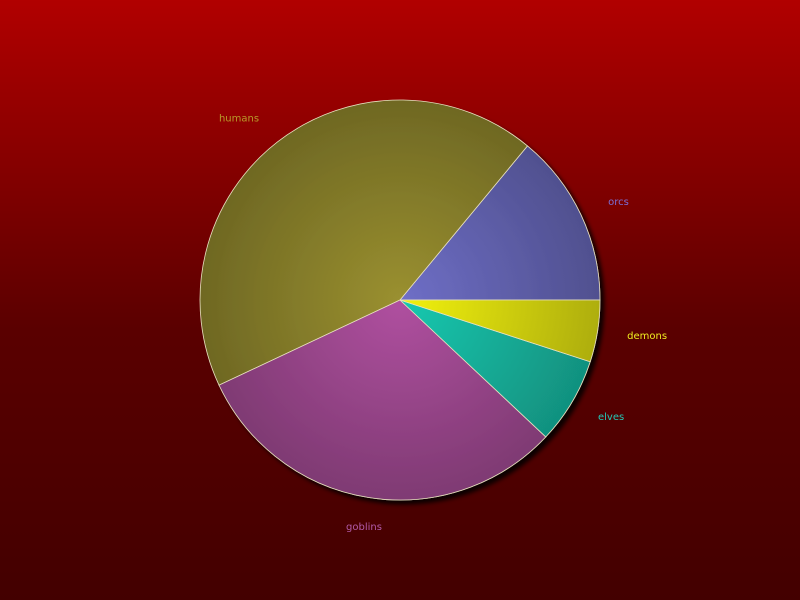  Describe the element at coordinates (500, 331) in the screenshot. I see `pie-slice-demons` at that location.